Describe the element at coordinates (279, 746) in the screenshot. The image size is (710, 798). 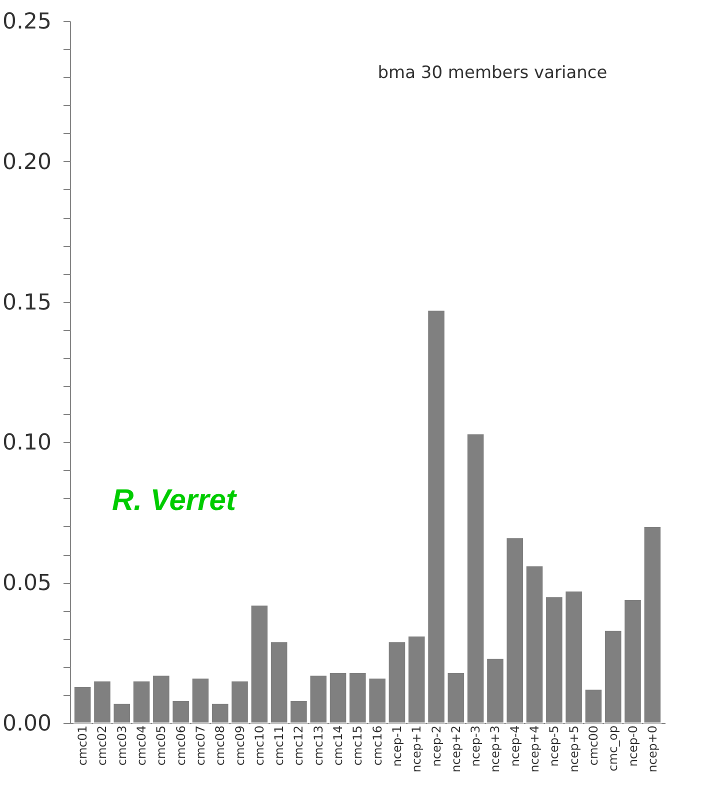
I see `x-tick-label: cmc11` at that location.